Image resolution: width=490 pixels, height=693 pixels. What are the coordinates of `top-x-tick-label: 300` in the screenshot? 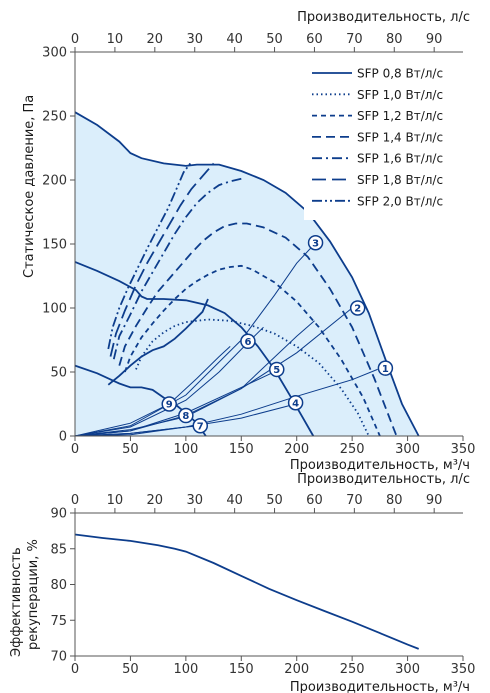 It's located at (407, 449).